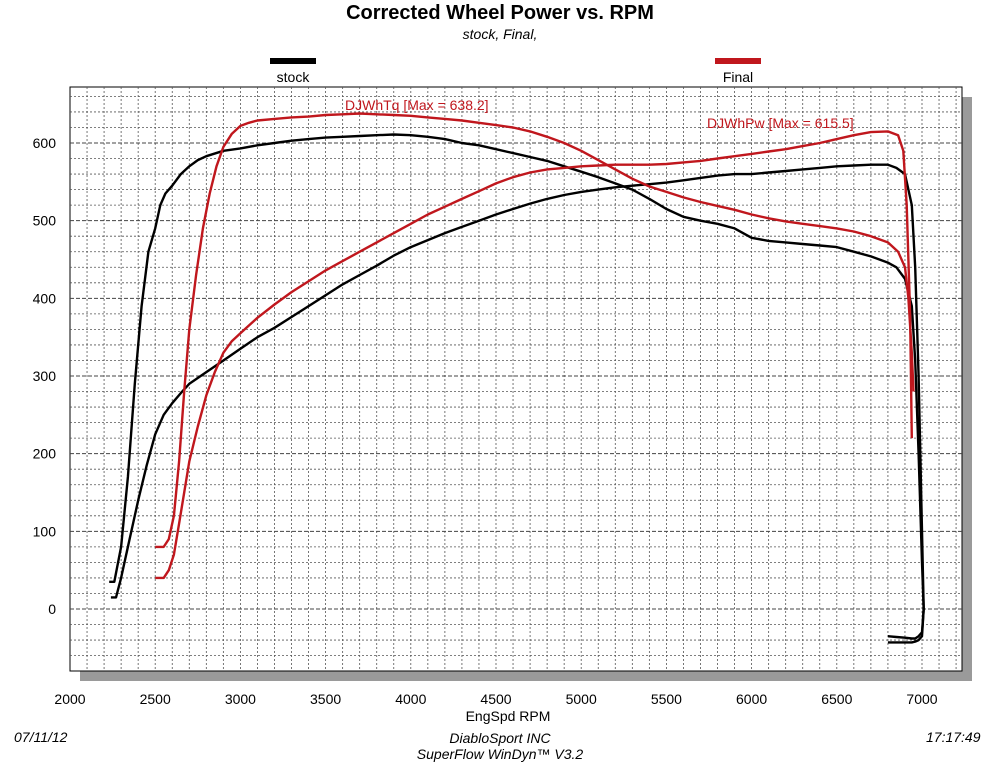  What do you see at coordinates (41, 737) in the screenshot?
I see `footer-date: 07/11/12` at bounding box center [41, 737].